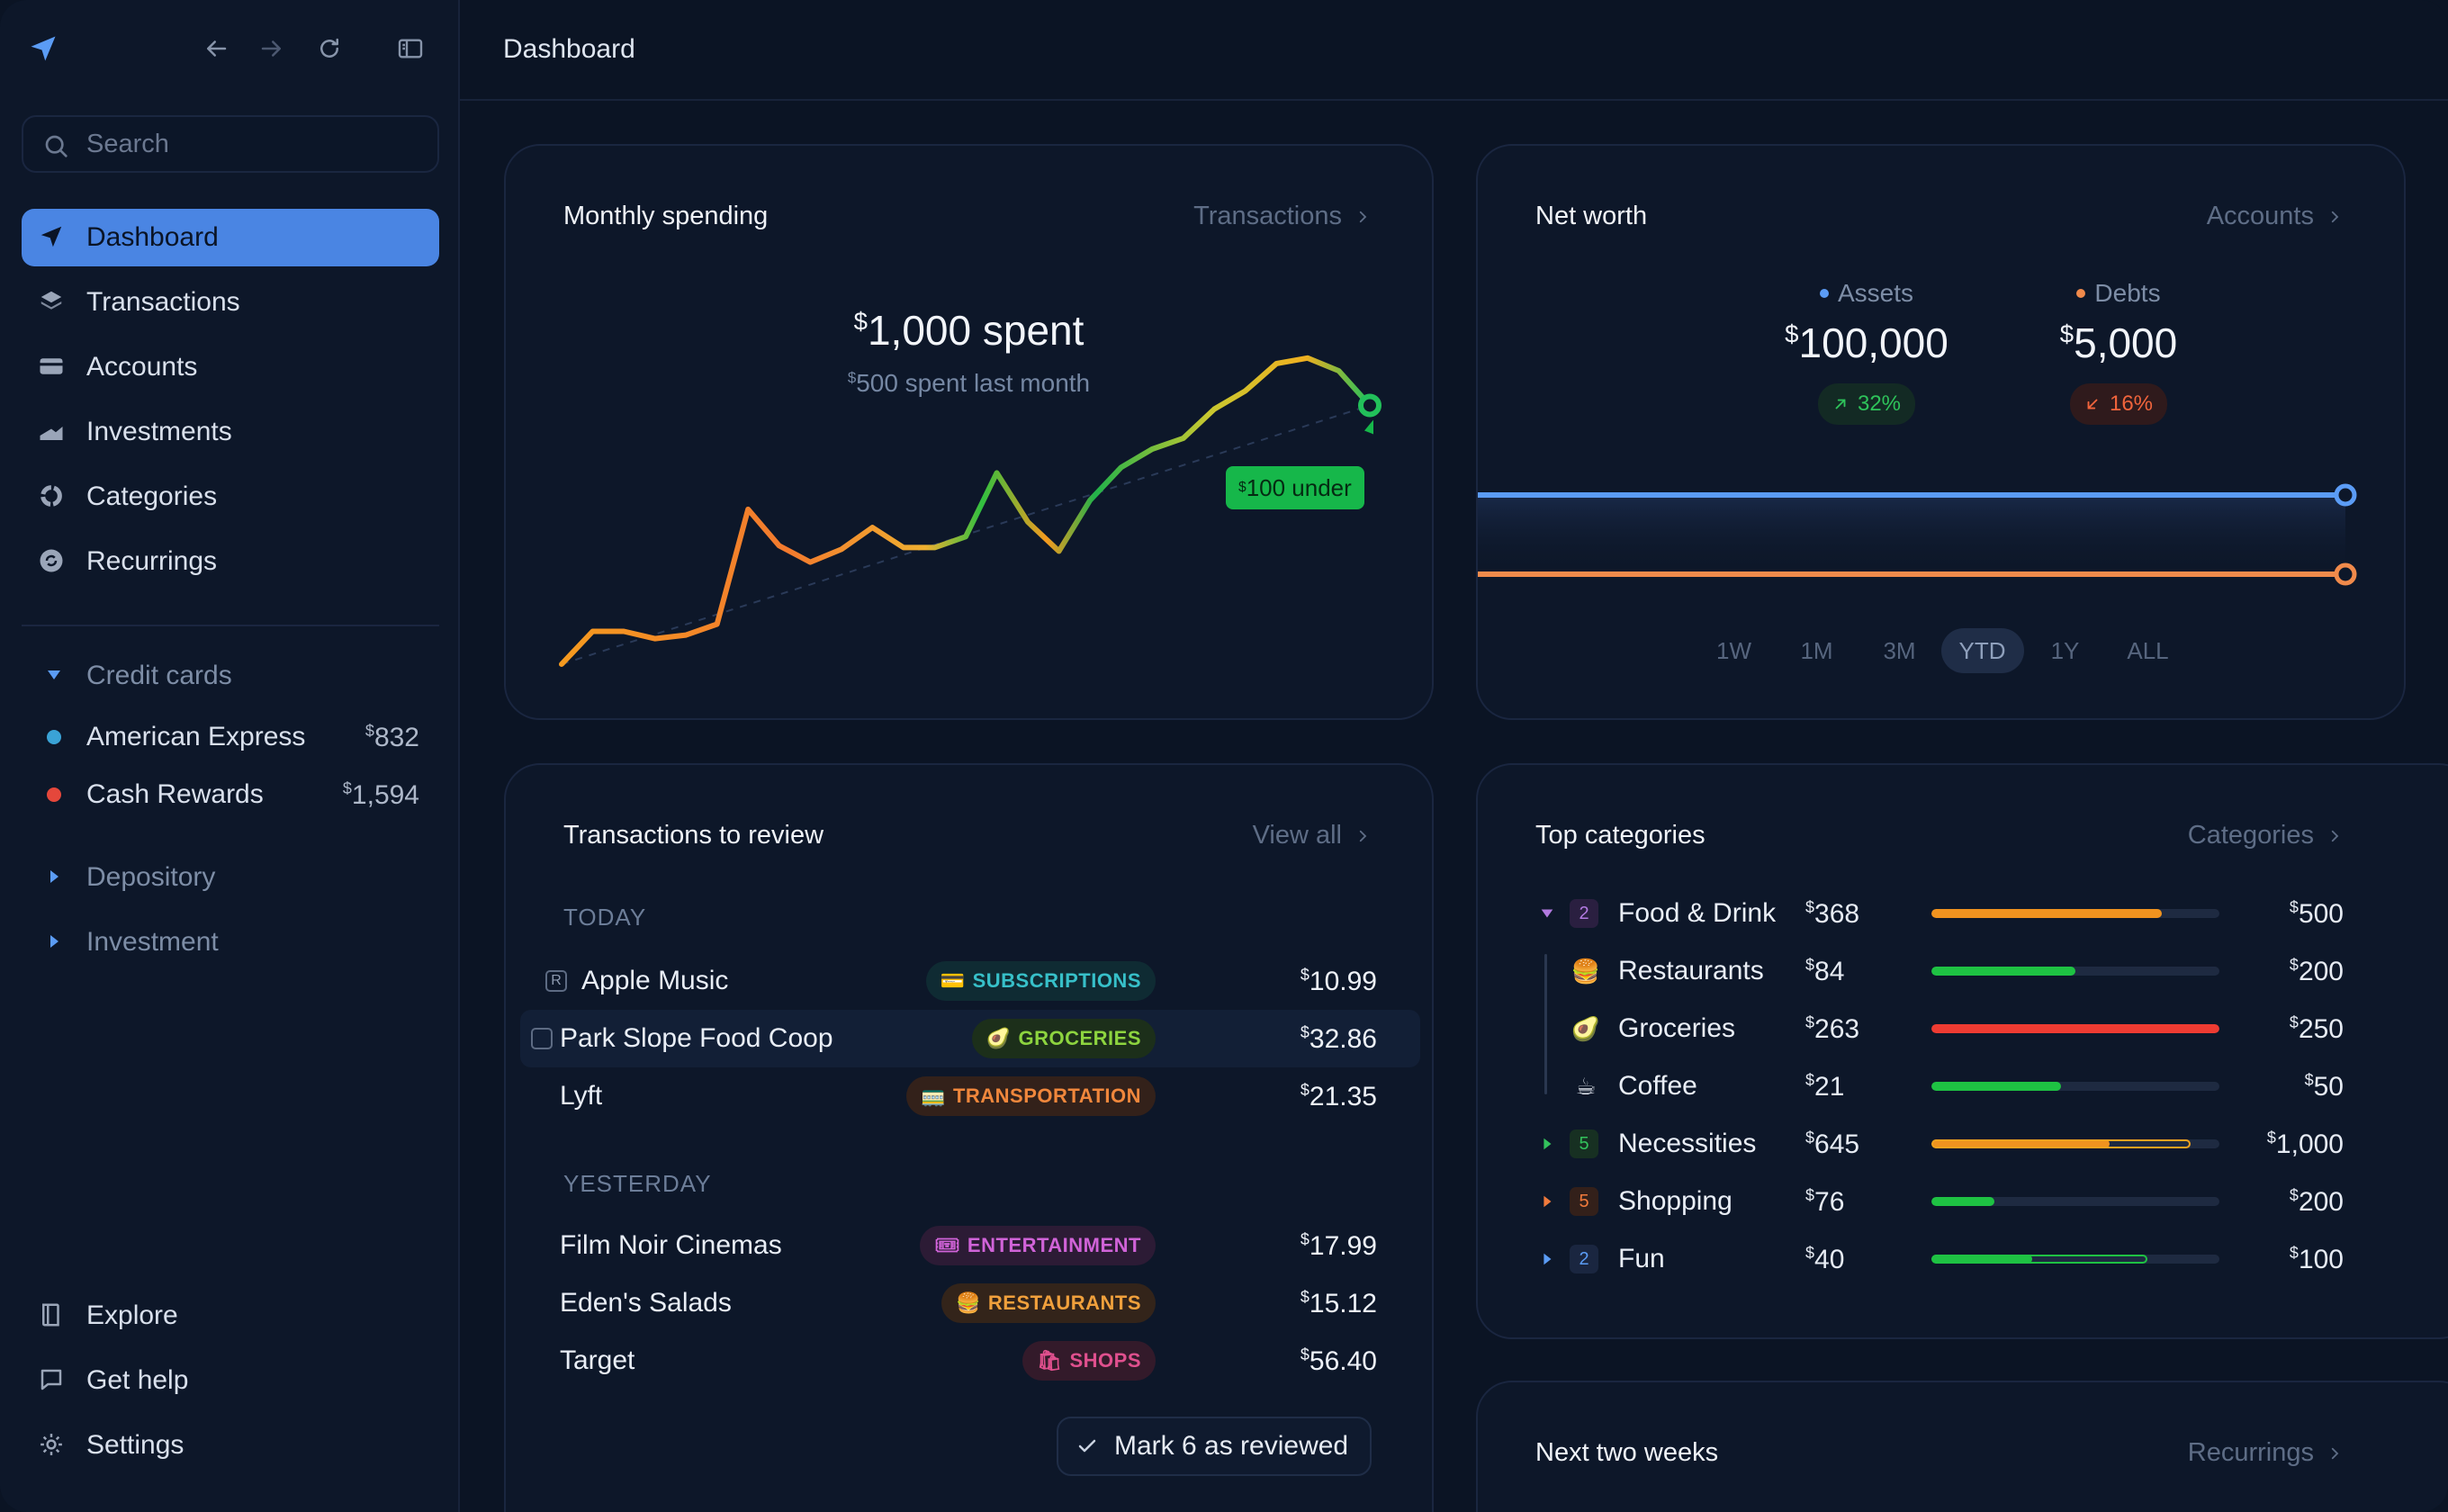 The image size is (2448, 1512). What do you see at coordinates (43, 49) in the screenshot?
I see `app-logo-icon` at bounding box center [43, 49].